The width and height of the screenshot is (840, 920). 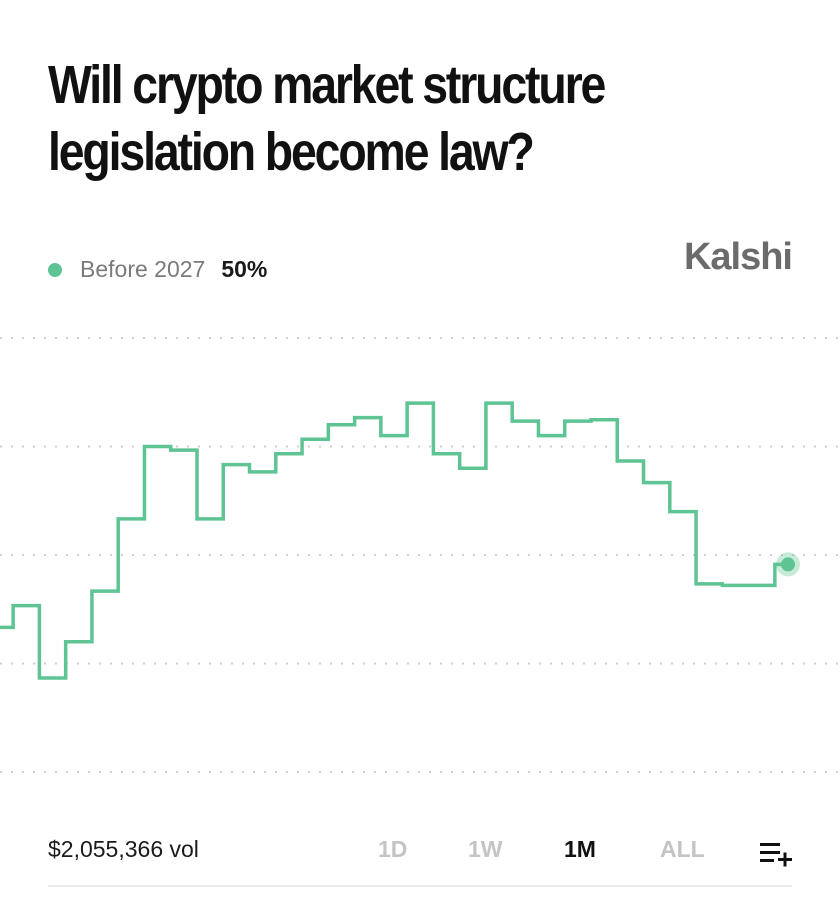 I want to click on volume-label: $2,055,366 vol, so click(x=123, y=849).